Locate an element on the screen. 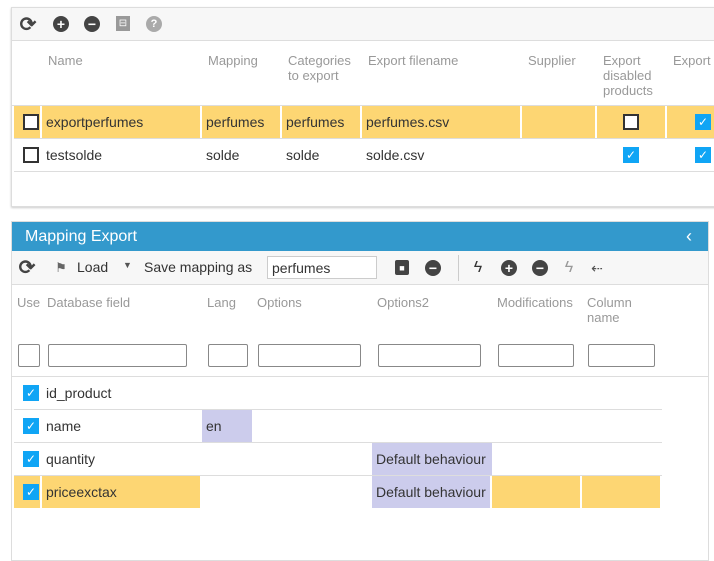  filter-lang is located at coordinates (228, 355).